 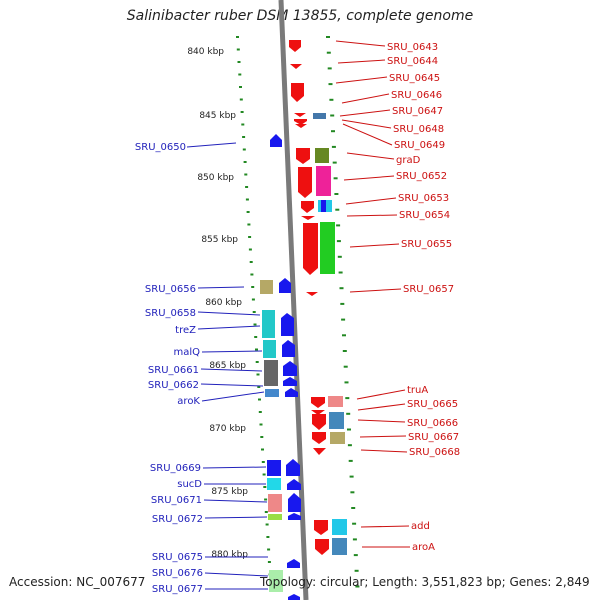 I want to click on gene-label-right: SRU_0644, so click(x=412, y=61).